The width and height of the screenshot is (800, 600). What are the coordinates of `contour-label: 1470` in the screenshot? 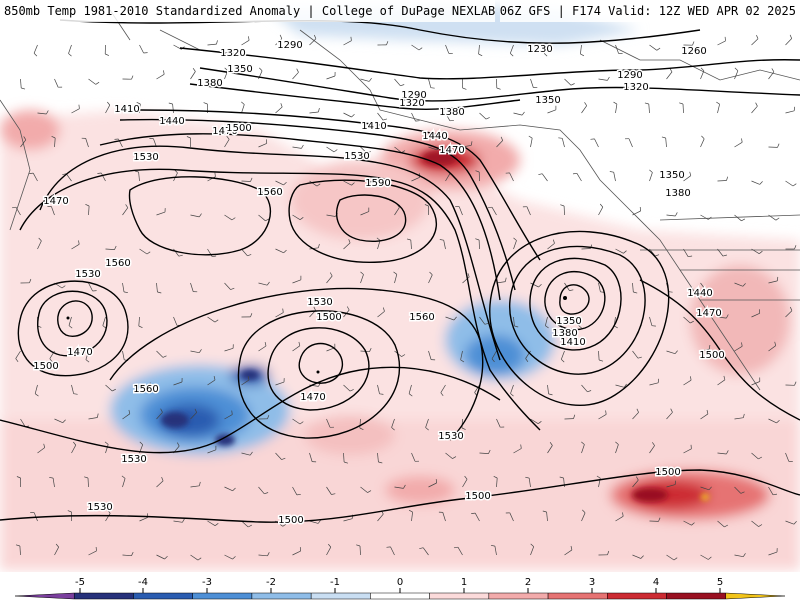 It's located at (79, 352).